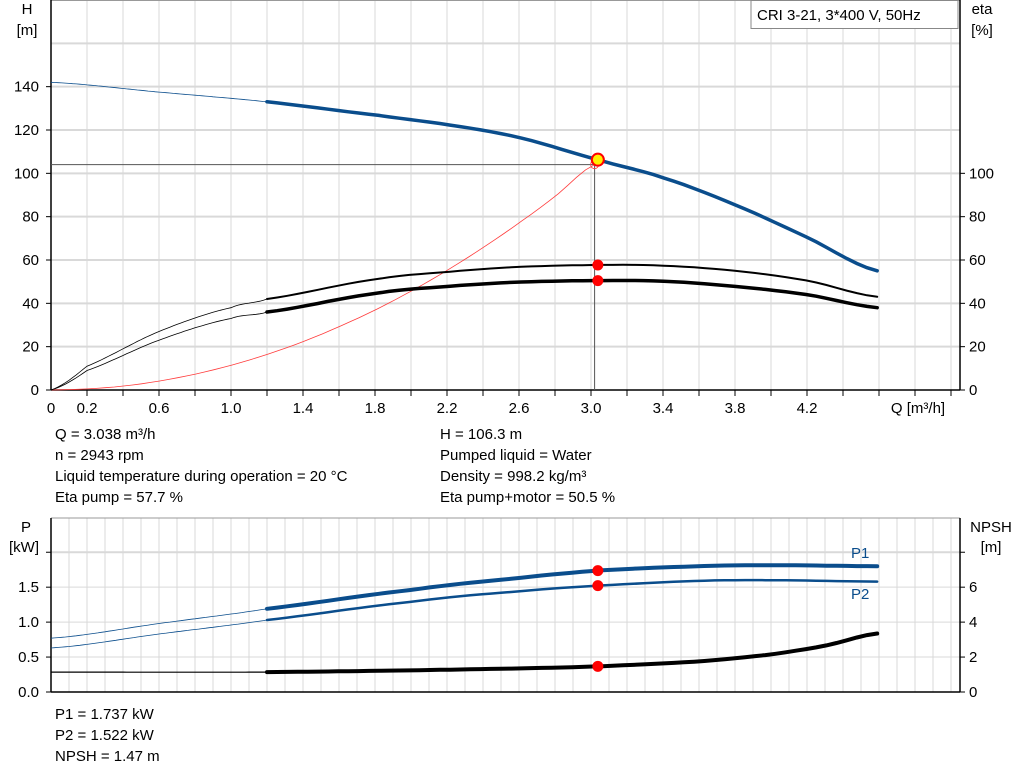 This screenshot has width=1024, height=781. Describe the element at coordinates (528, 497) in the screenshot. I see `info-eta-pump-motor: Eta pump+motor = 50.5 %` at that location.